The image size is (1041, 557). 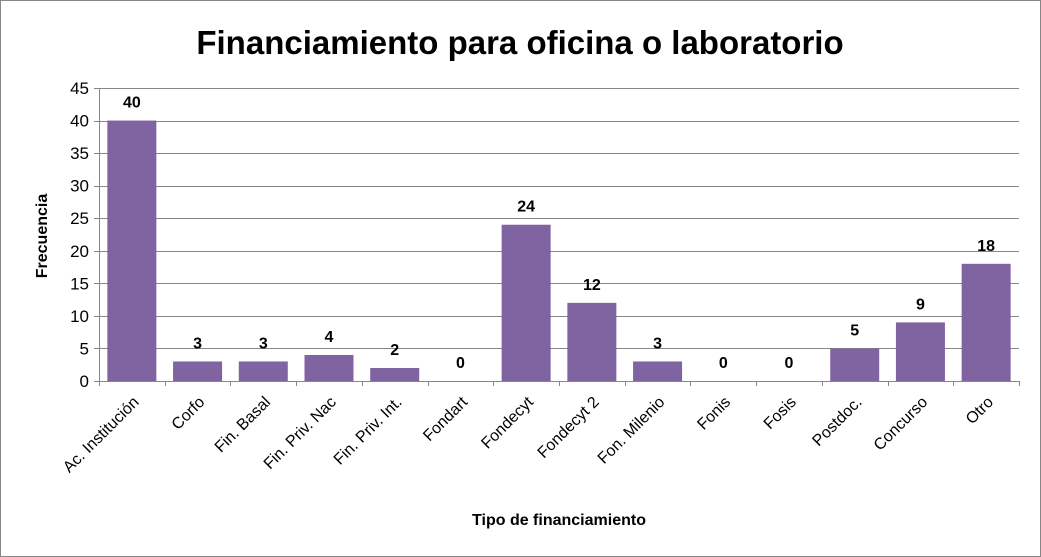 What do you see at coordinates (132, 103) in the screenshot?
I see `data-label: 40` at bounding box center [132, 103].